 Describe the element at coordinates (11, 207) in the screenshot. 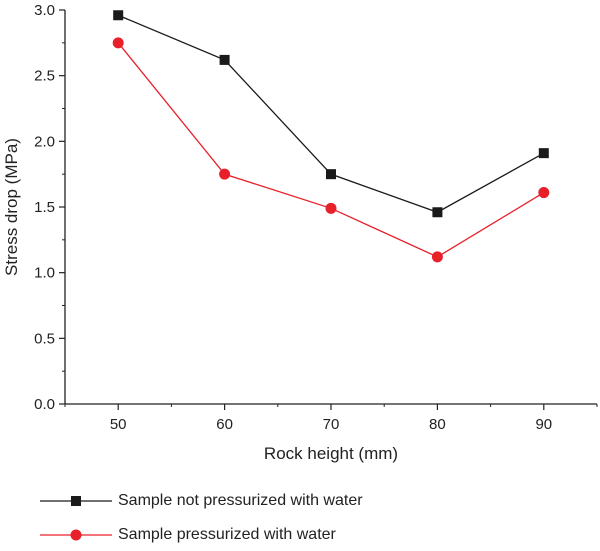

I see `y-axis-label: Stress drop (MPa)` at that location.